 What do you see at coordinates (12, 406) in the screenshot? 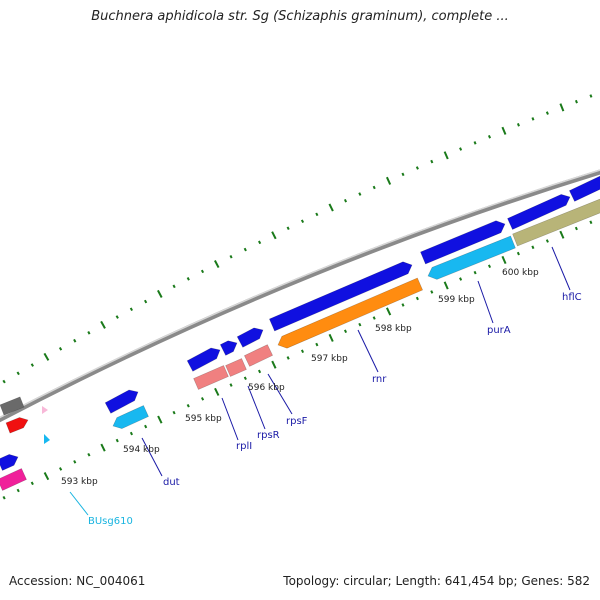
I see `feature-gray-block` at bounding box center [12, 406].